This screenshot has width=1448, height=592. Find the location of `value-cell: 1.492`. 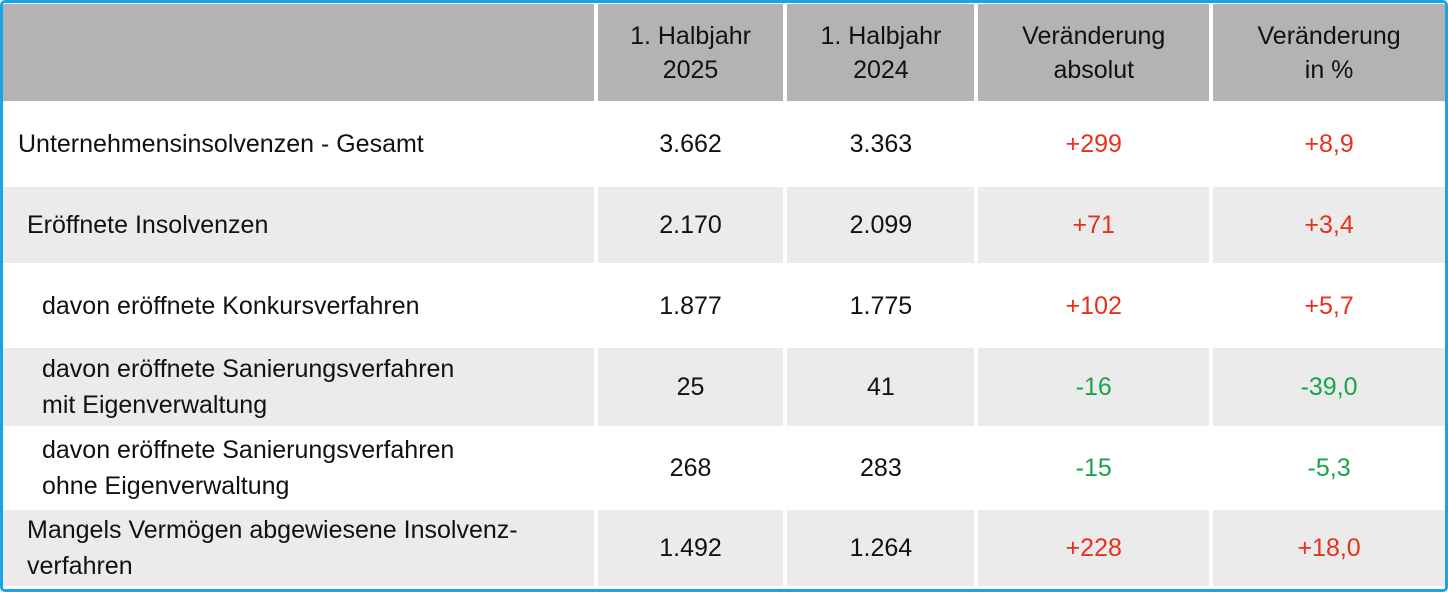

value-cell: 1.492 is located at coordinates (690, 548).